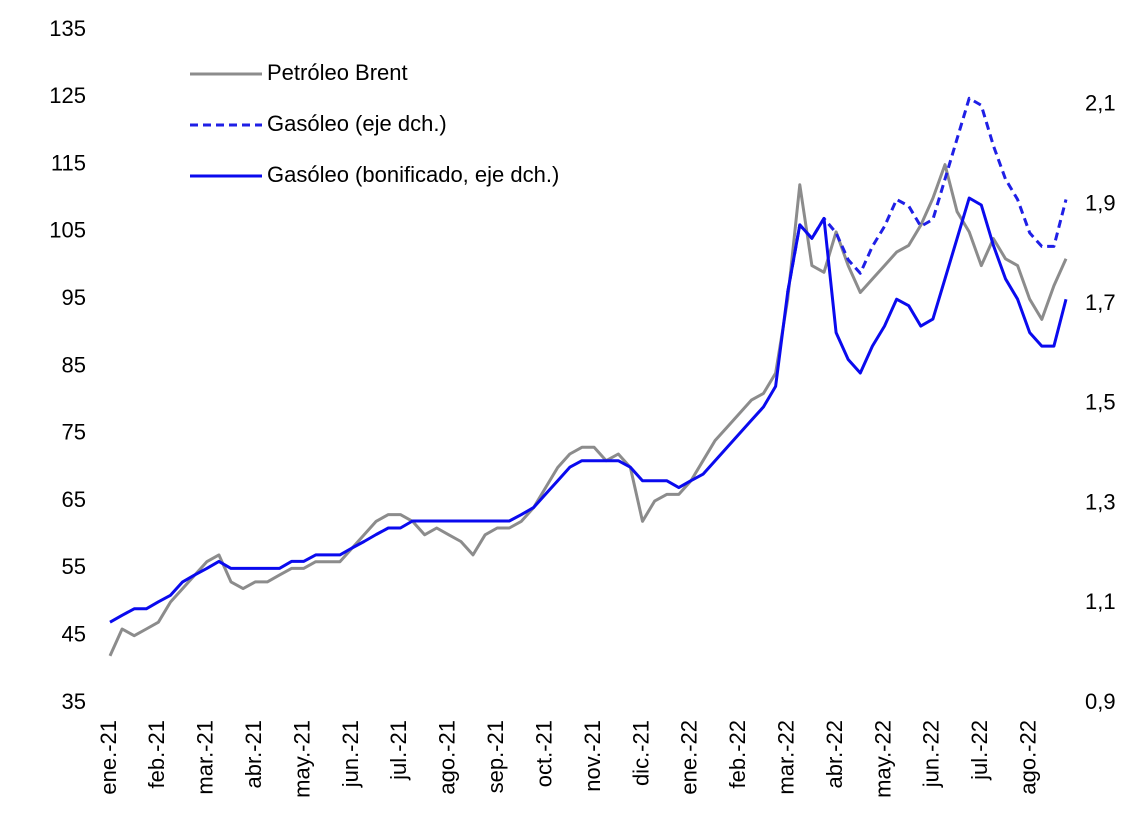  I want to click on y2-tick-label: 1,3, so click(1100, 501).